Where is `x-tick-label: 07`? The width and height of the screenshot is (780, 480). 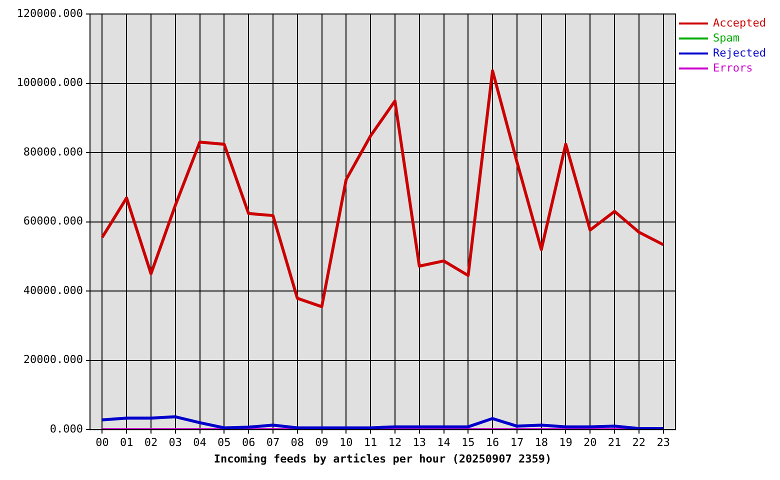 x-tick-label: 07 is located at coordinates (273, 443).